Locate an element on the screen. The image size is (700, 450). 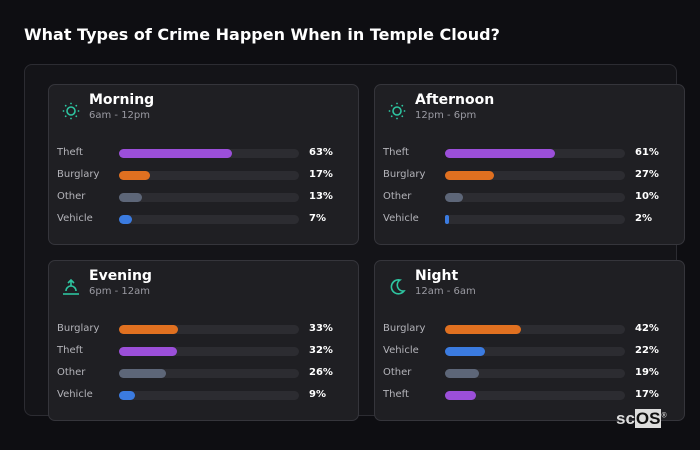
scos-logo: scOS® is located at coordinates (641, 418).